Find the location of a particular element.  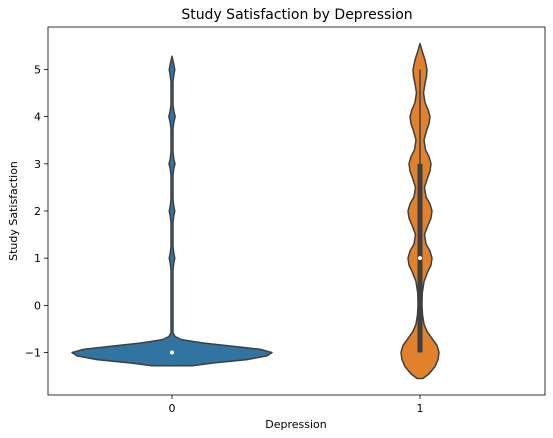

y-tick-label: 3 is located at coordinates (37, 164).